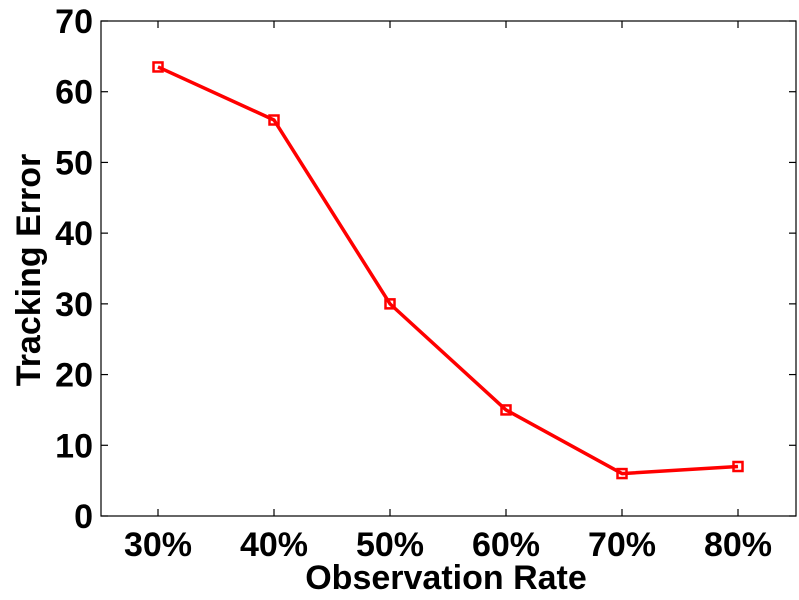 This screenshot has width=799, height=600. Describe the element at coordinates (74, 305) in the screenshot. I see `y-tick-label: 30` at that location.